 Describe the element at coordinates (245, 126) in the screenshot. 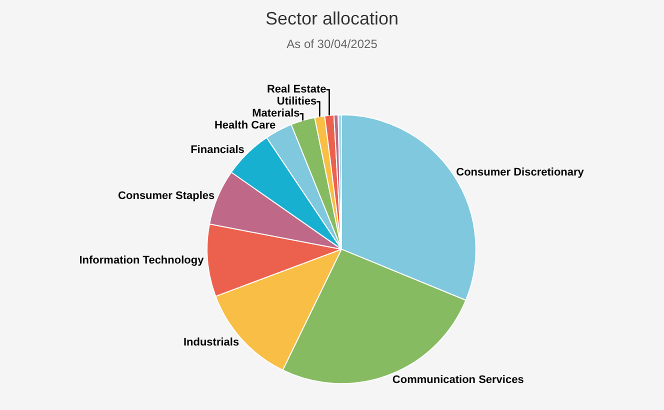

I see `slice-label: Health Care` at that location.